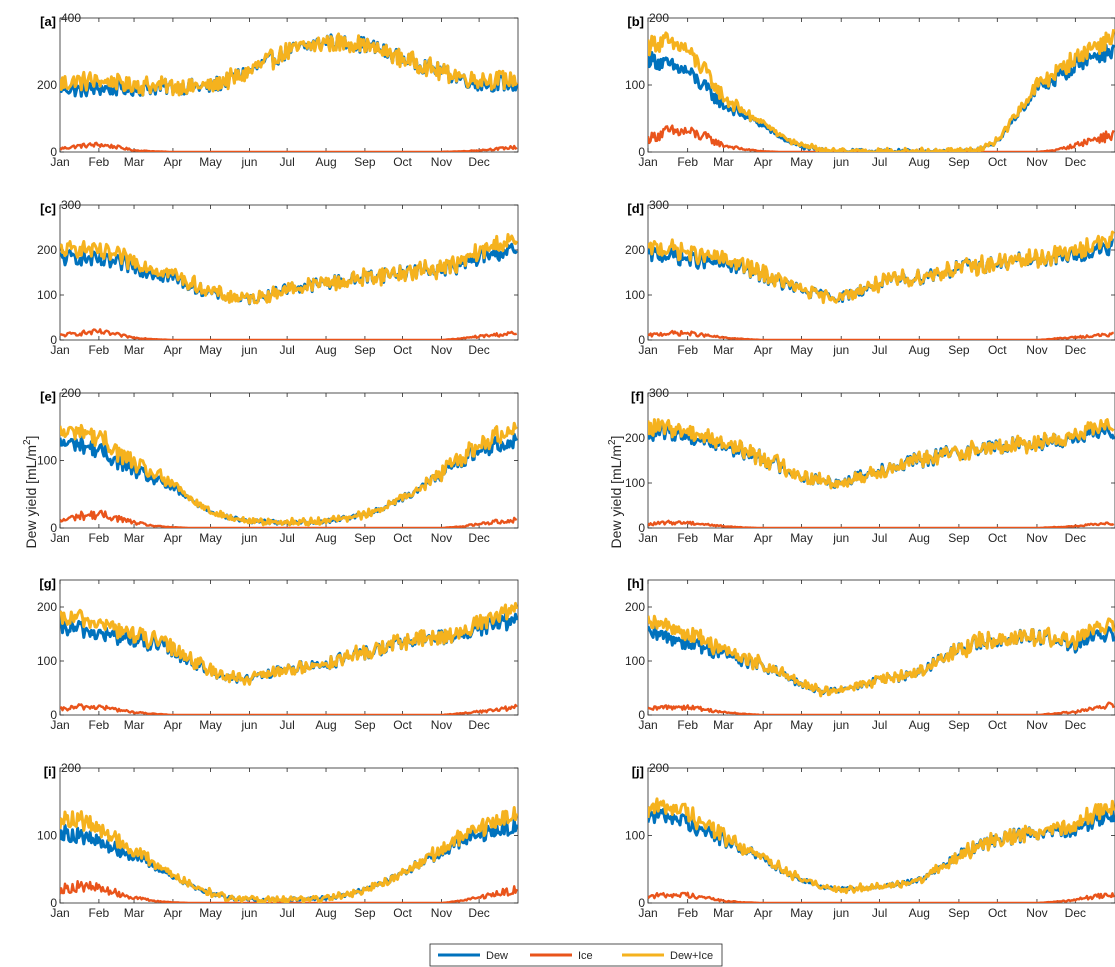 Image resolution: width=1115 pixels, height=967 pixels. I want to click on panel-label: [g], so click(47, 583).